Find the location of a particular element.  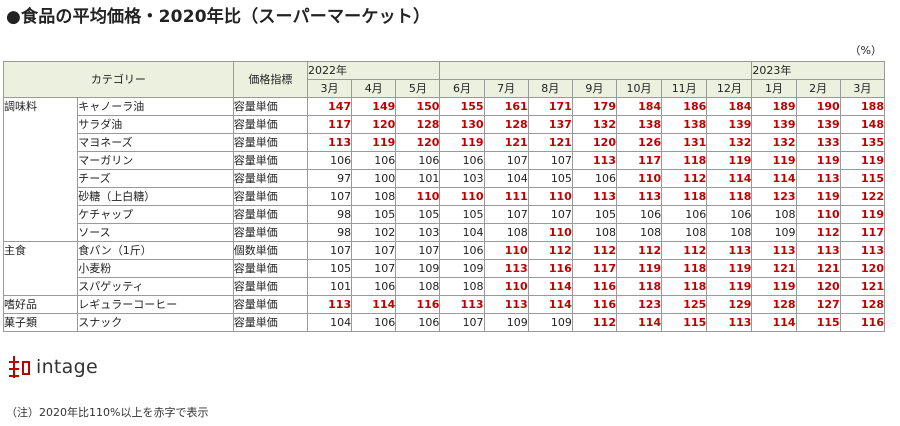

month-header: 5月 is located at coordinates (418, 88).